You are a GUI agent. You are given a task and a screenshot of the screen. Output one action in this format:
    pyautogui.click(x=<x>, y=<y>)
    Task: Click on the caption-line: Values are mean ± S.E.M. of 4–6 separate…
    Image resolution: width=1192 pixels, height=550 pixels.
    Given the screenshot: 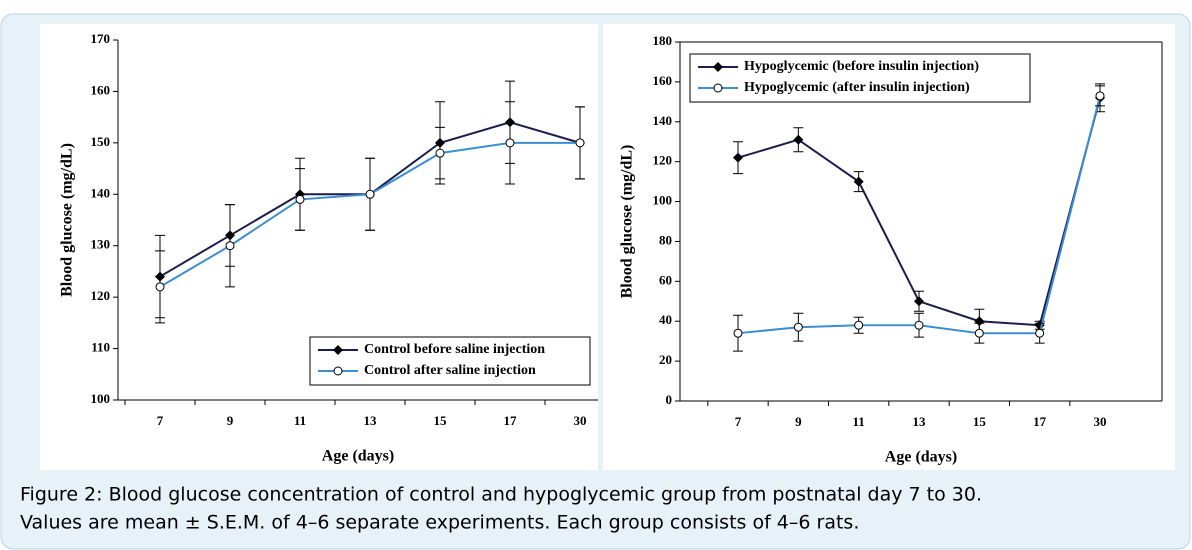 What is the action you would take?
    pyautogui.click(x=439, y=523)
    